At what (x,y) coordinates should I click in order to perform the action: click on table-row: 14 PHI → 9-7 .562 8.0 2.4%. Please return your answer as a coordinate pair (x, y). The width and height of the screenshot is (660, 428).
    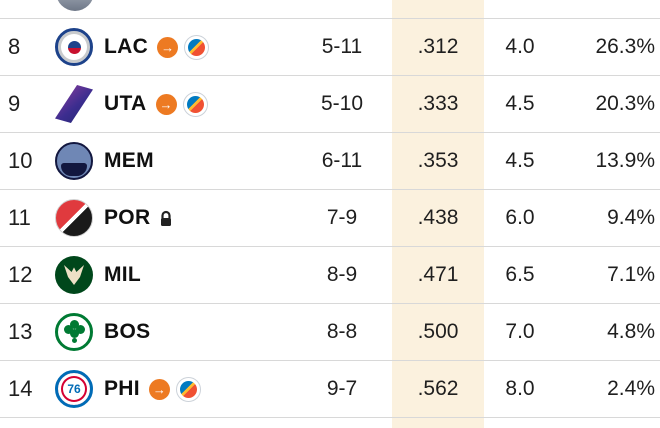
    Looking at the image, I should click on (330, 389).